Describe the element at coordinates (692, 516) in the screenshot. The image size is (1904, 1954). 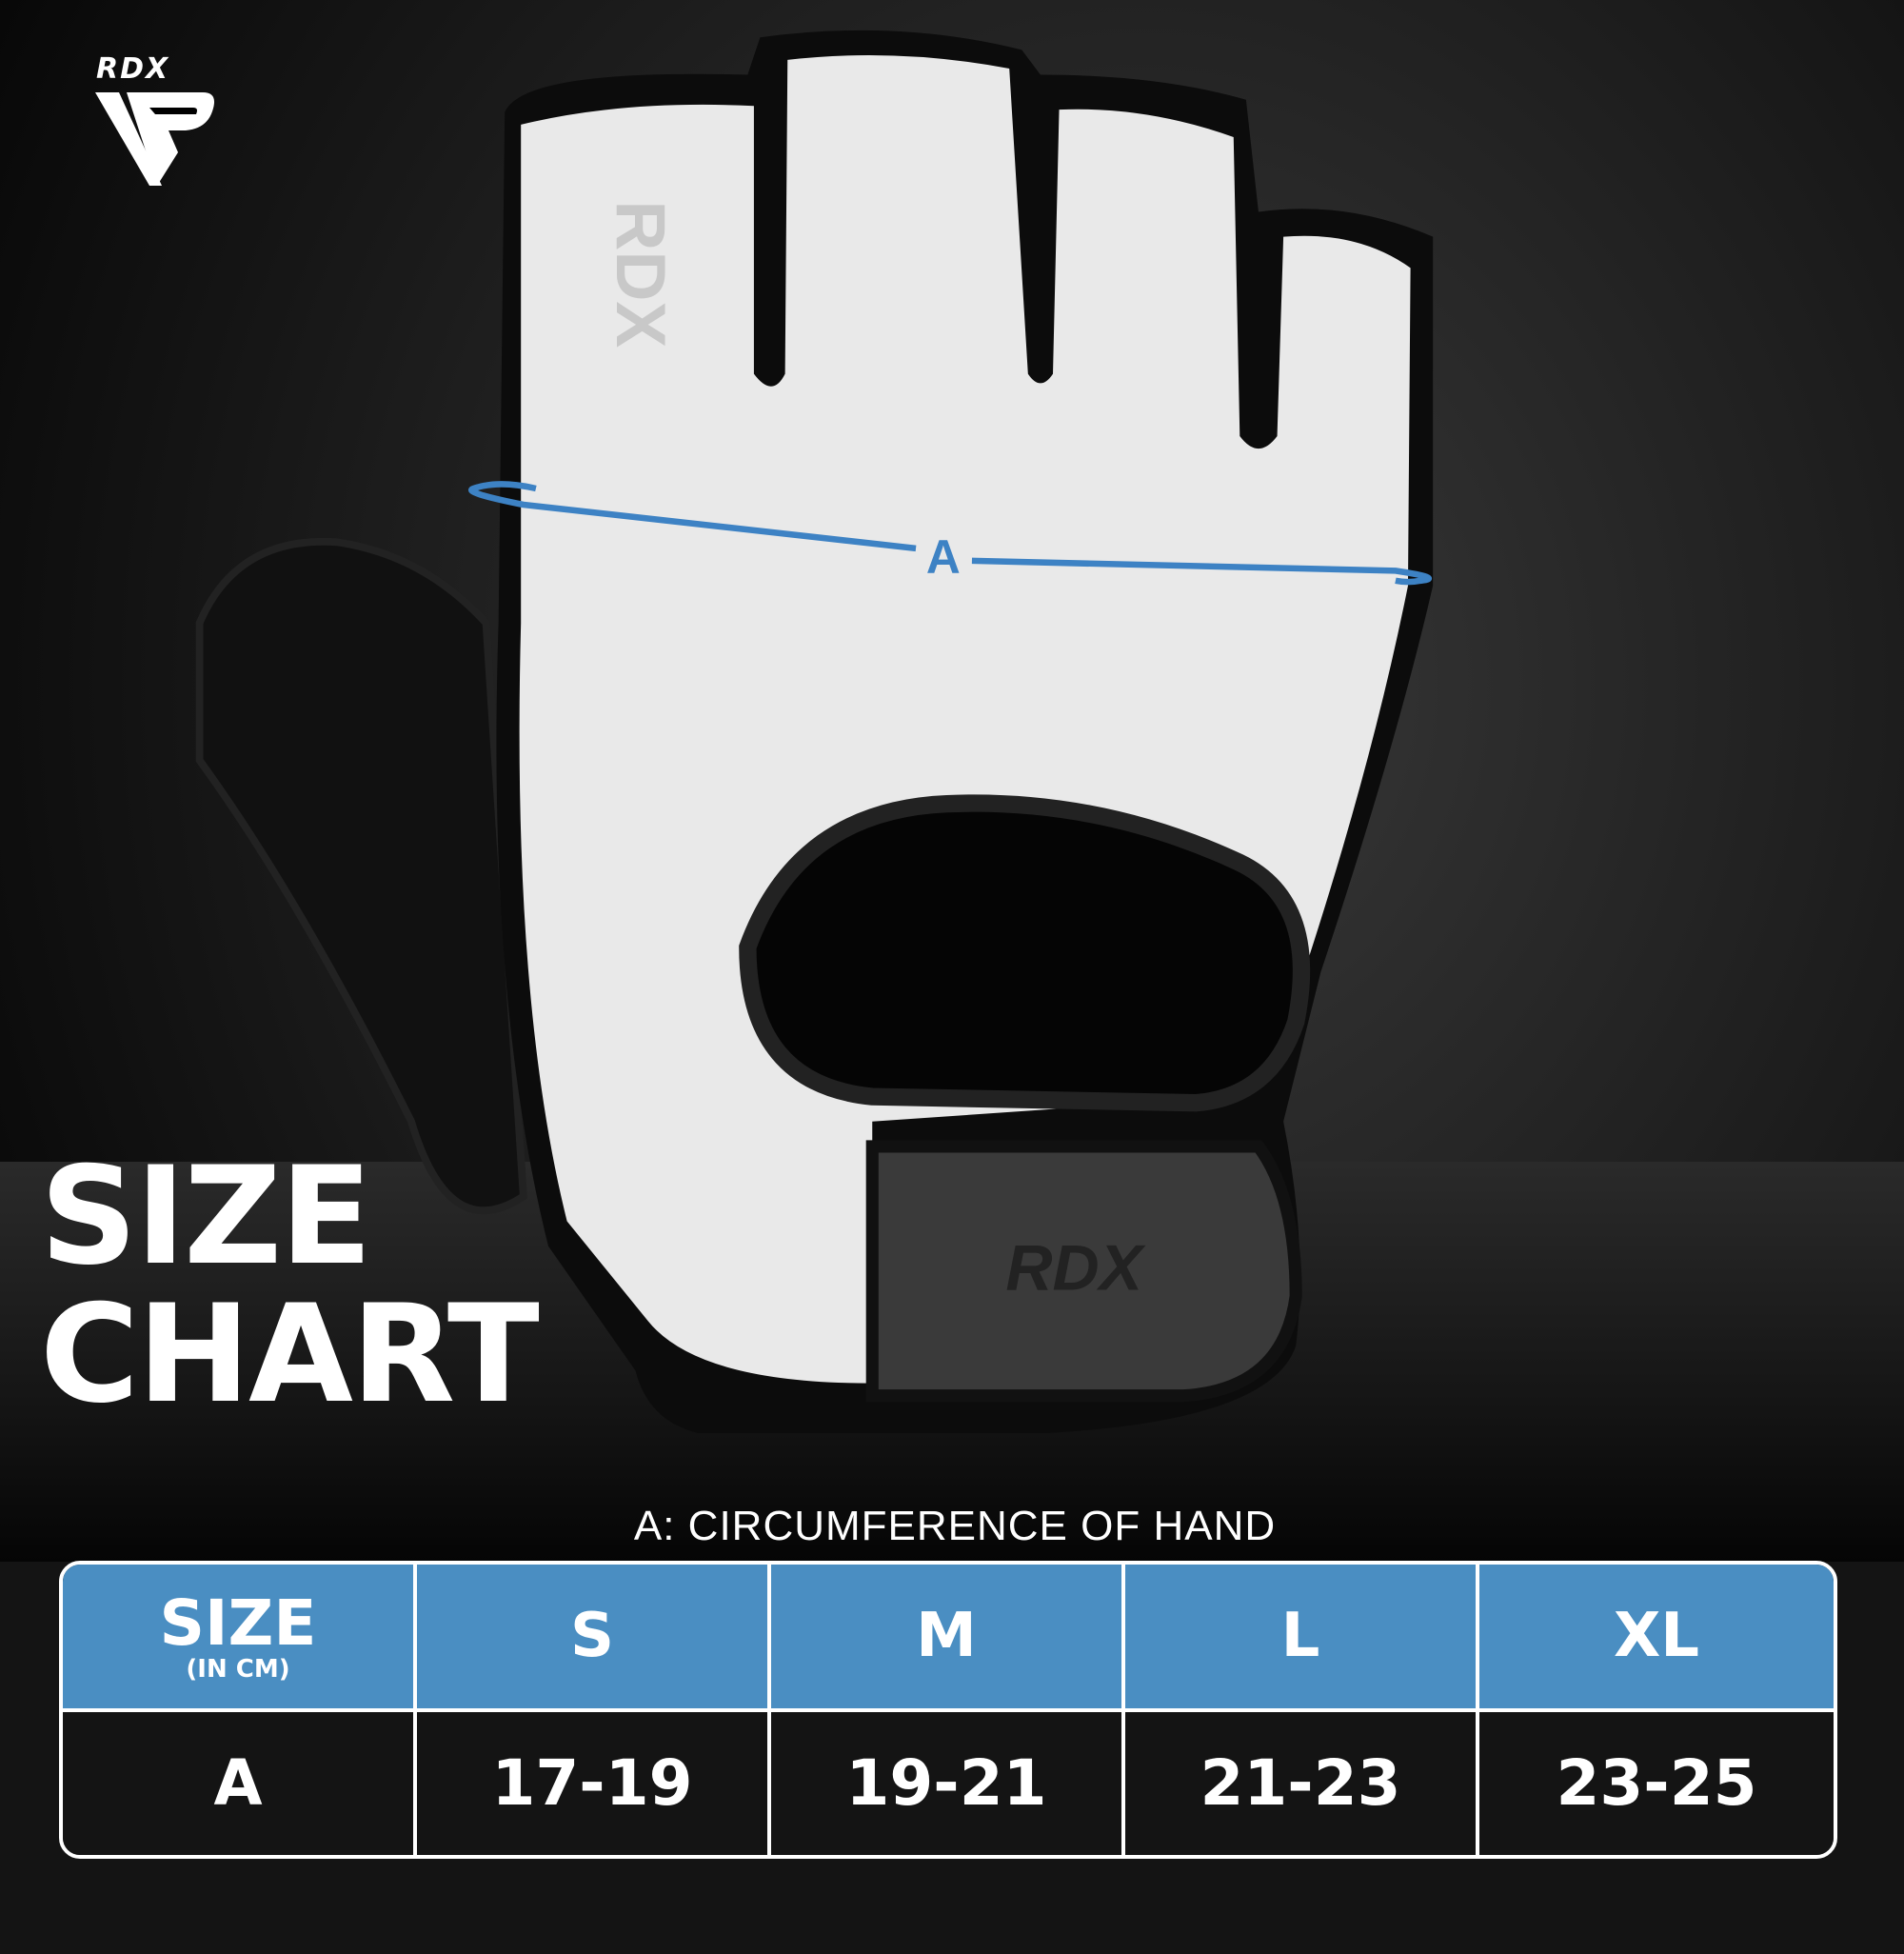
I see `circumference-line` at that location.